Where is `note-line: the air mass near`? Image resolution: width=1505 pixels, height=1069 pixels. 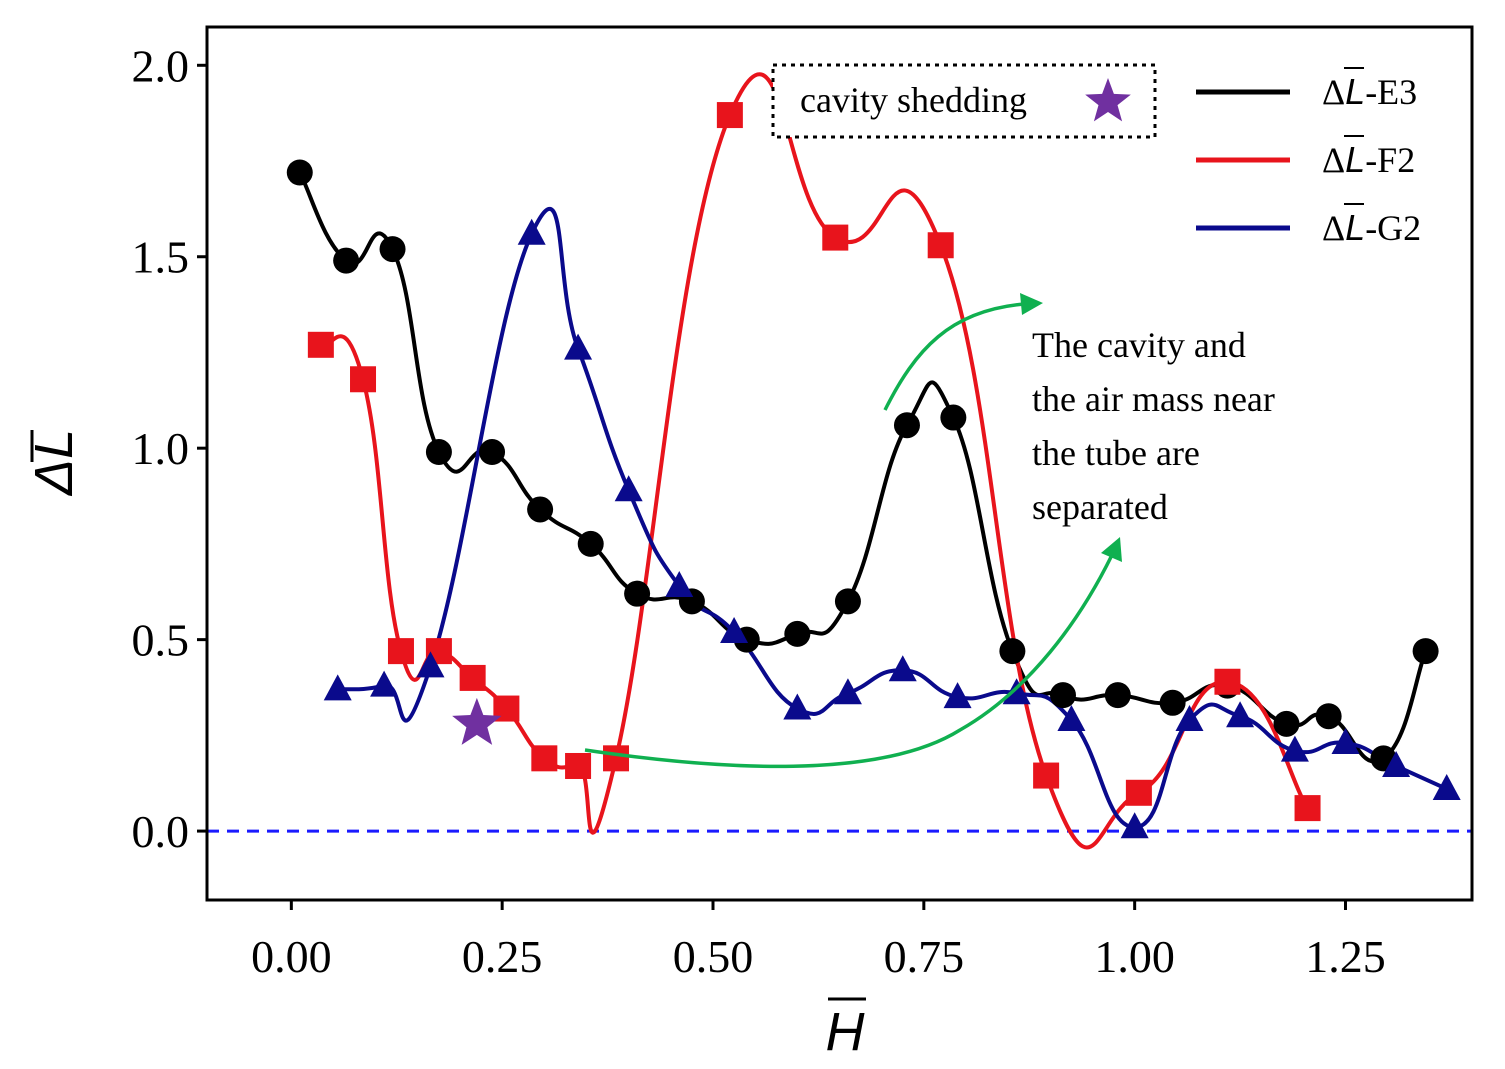 note-line: the air mass near is located at coordinates (1153, 399).